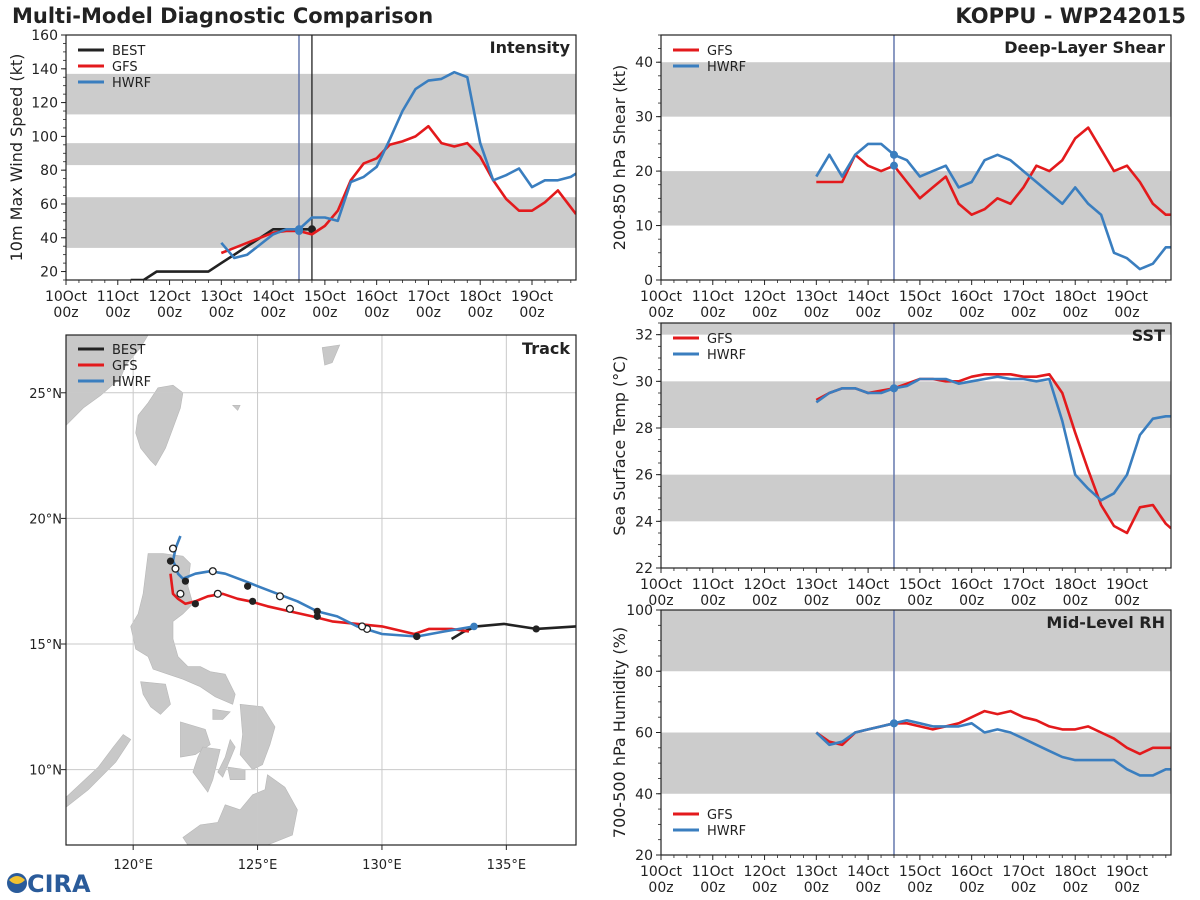 The image size is (1200, 900). Describe the element at coordinates (17, 880) in the screenshot. I see `cira-logo-swoosh` at that location.